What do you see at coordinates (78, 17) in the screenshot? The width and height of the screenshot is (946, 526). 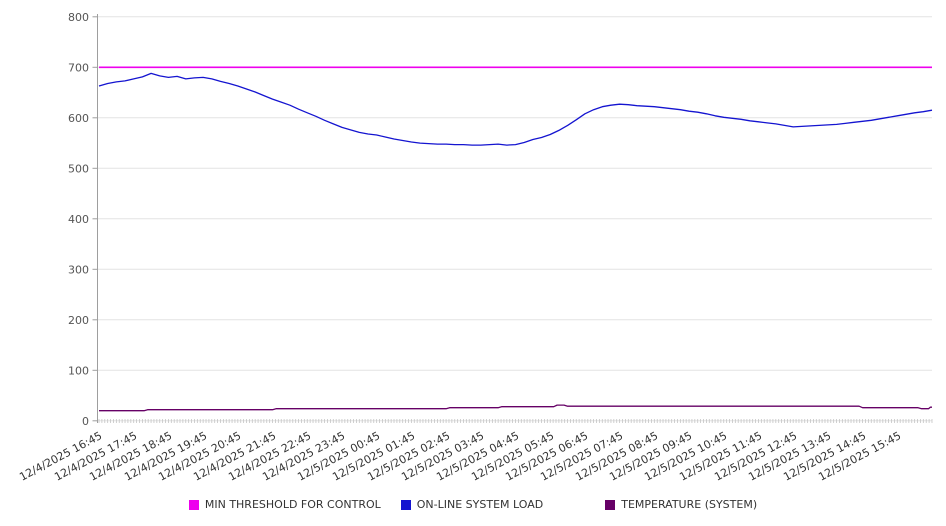 I see `y-axis-label: 800` at bounding box center [78, 17].